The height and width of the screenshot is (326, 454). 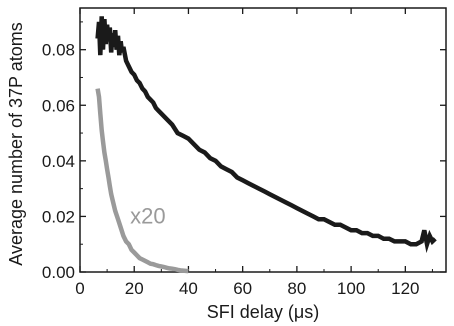 I want to click on y-tick-label: 0.06, so click(x=58, y=105).